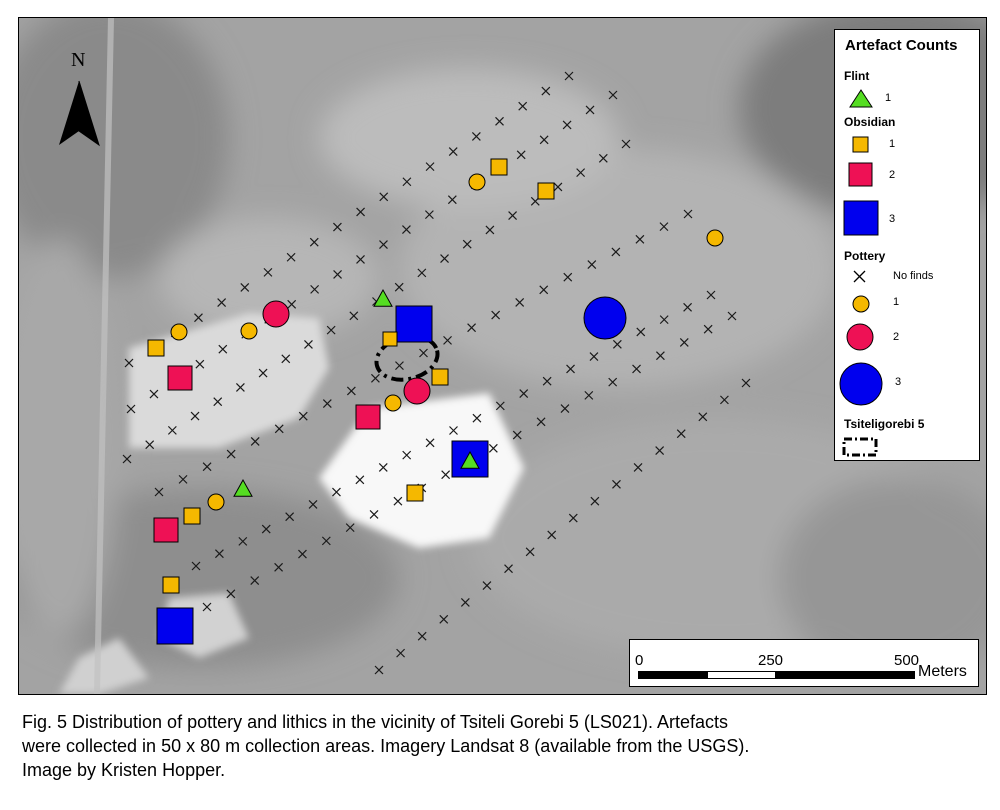  What do you see at coordinates (859, 276) in the screenshot?
I see `legend-no-finds-symbol` at bounding box center [859, 276].